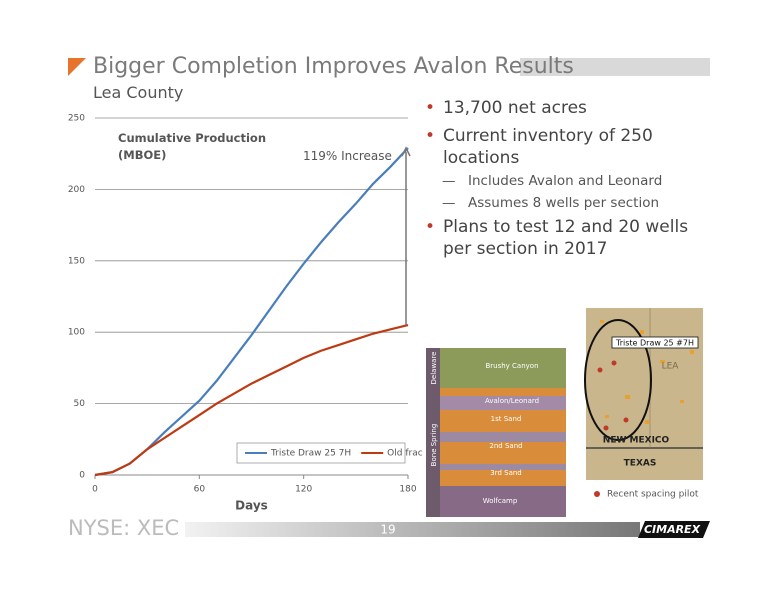 This screenshot has height=600, width=776. What do you see at coordinates (615, 67) in the screenshot?
I see `title-bar` at bounding box center [615, 67].